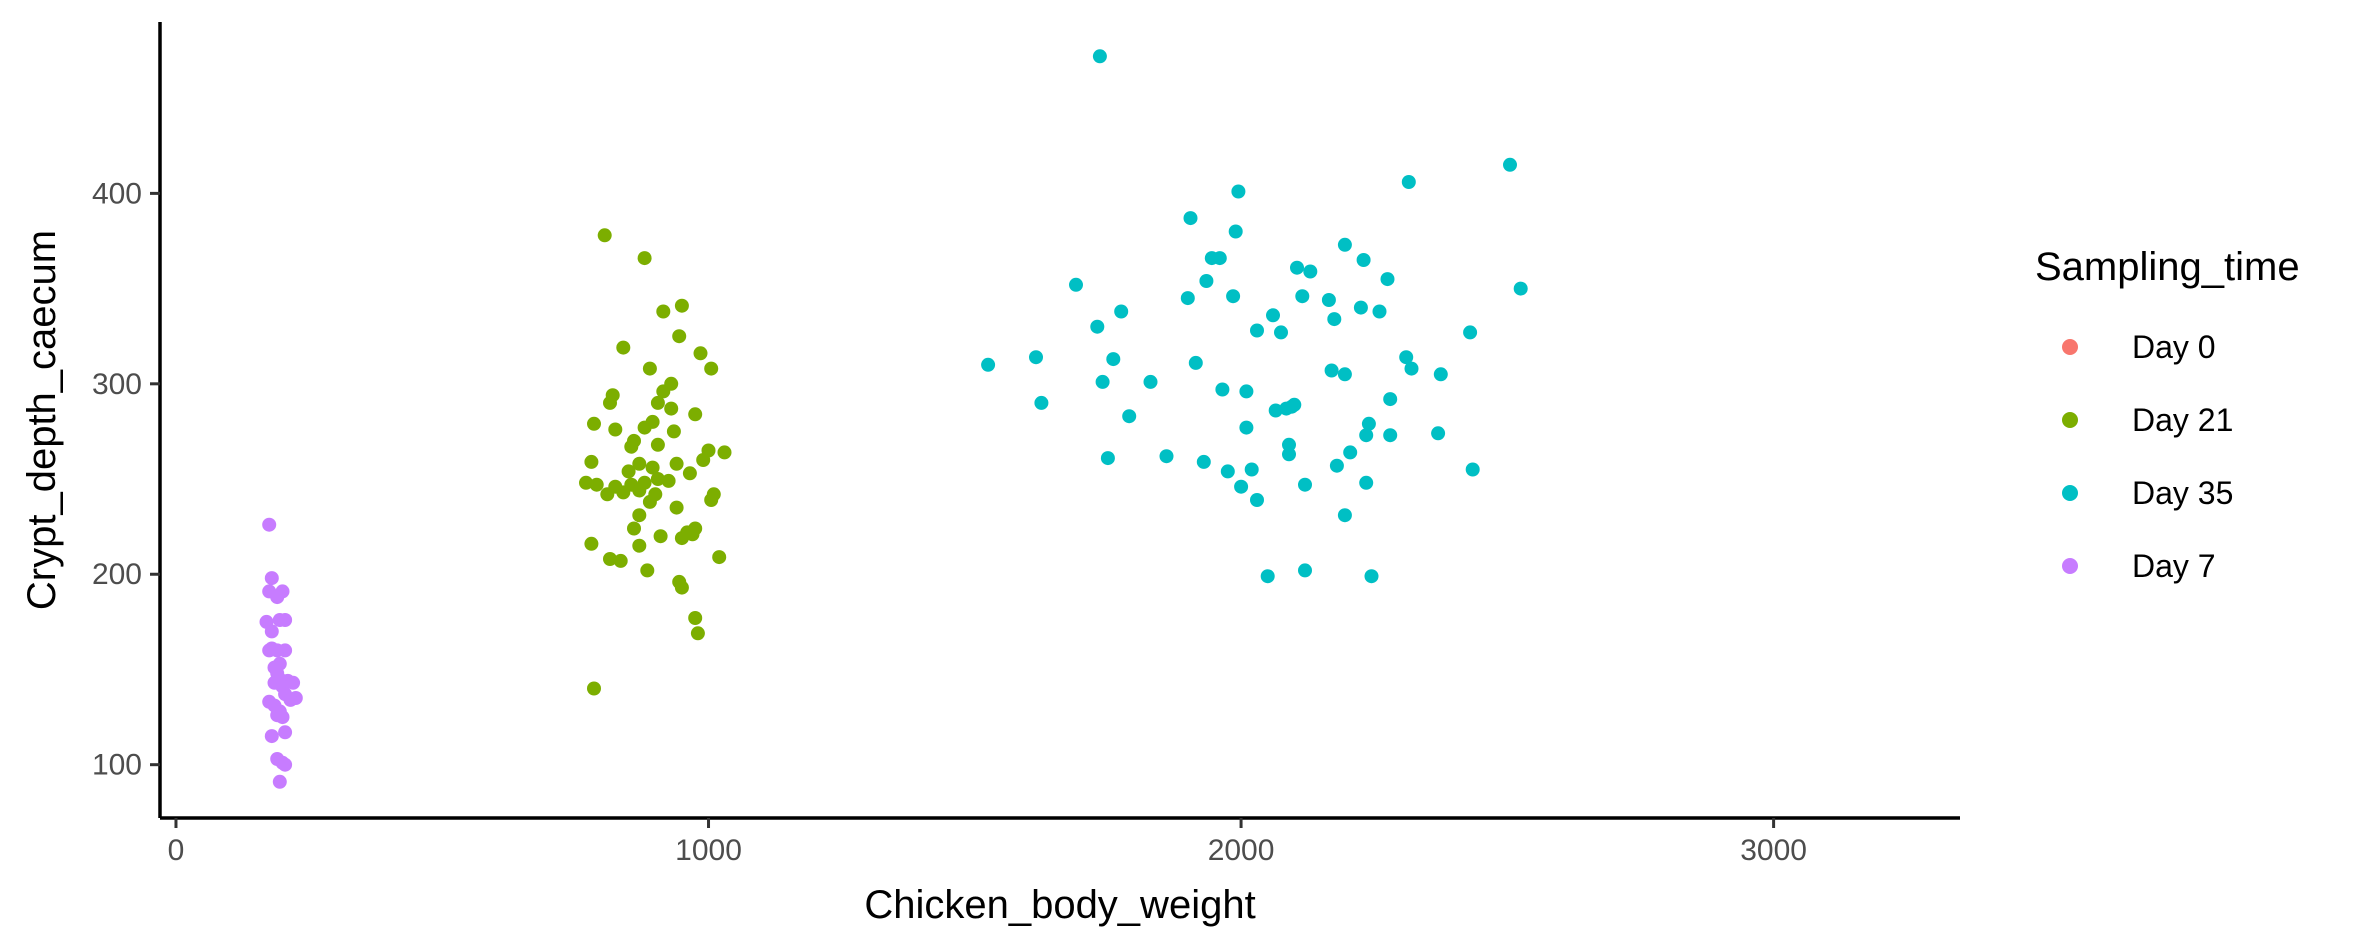  Describe the element at coordinates (2174, 347) in the screenshot. I see `legend-label-day-0: Day 0` at that location.